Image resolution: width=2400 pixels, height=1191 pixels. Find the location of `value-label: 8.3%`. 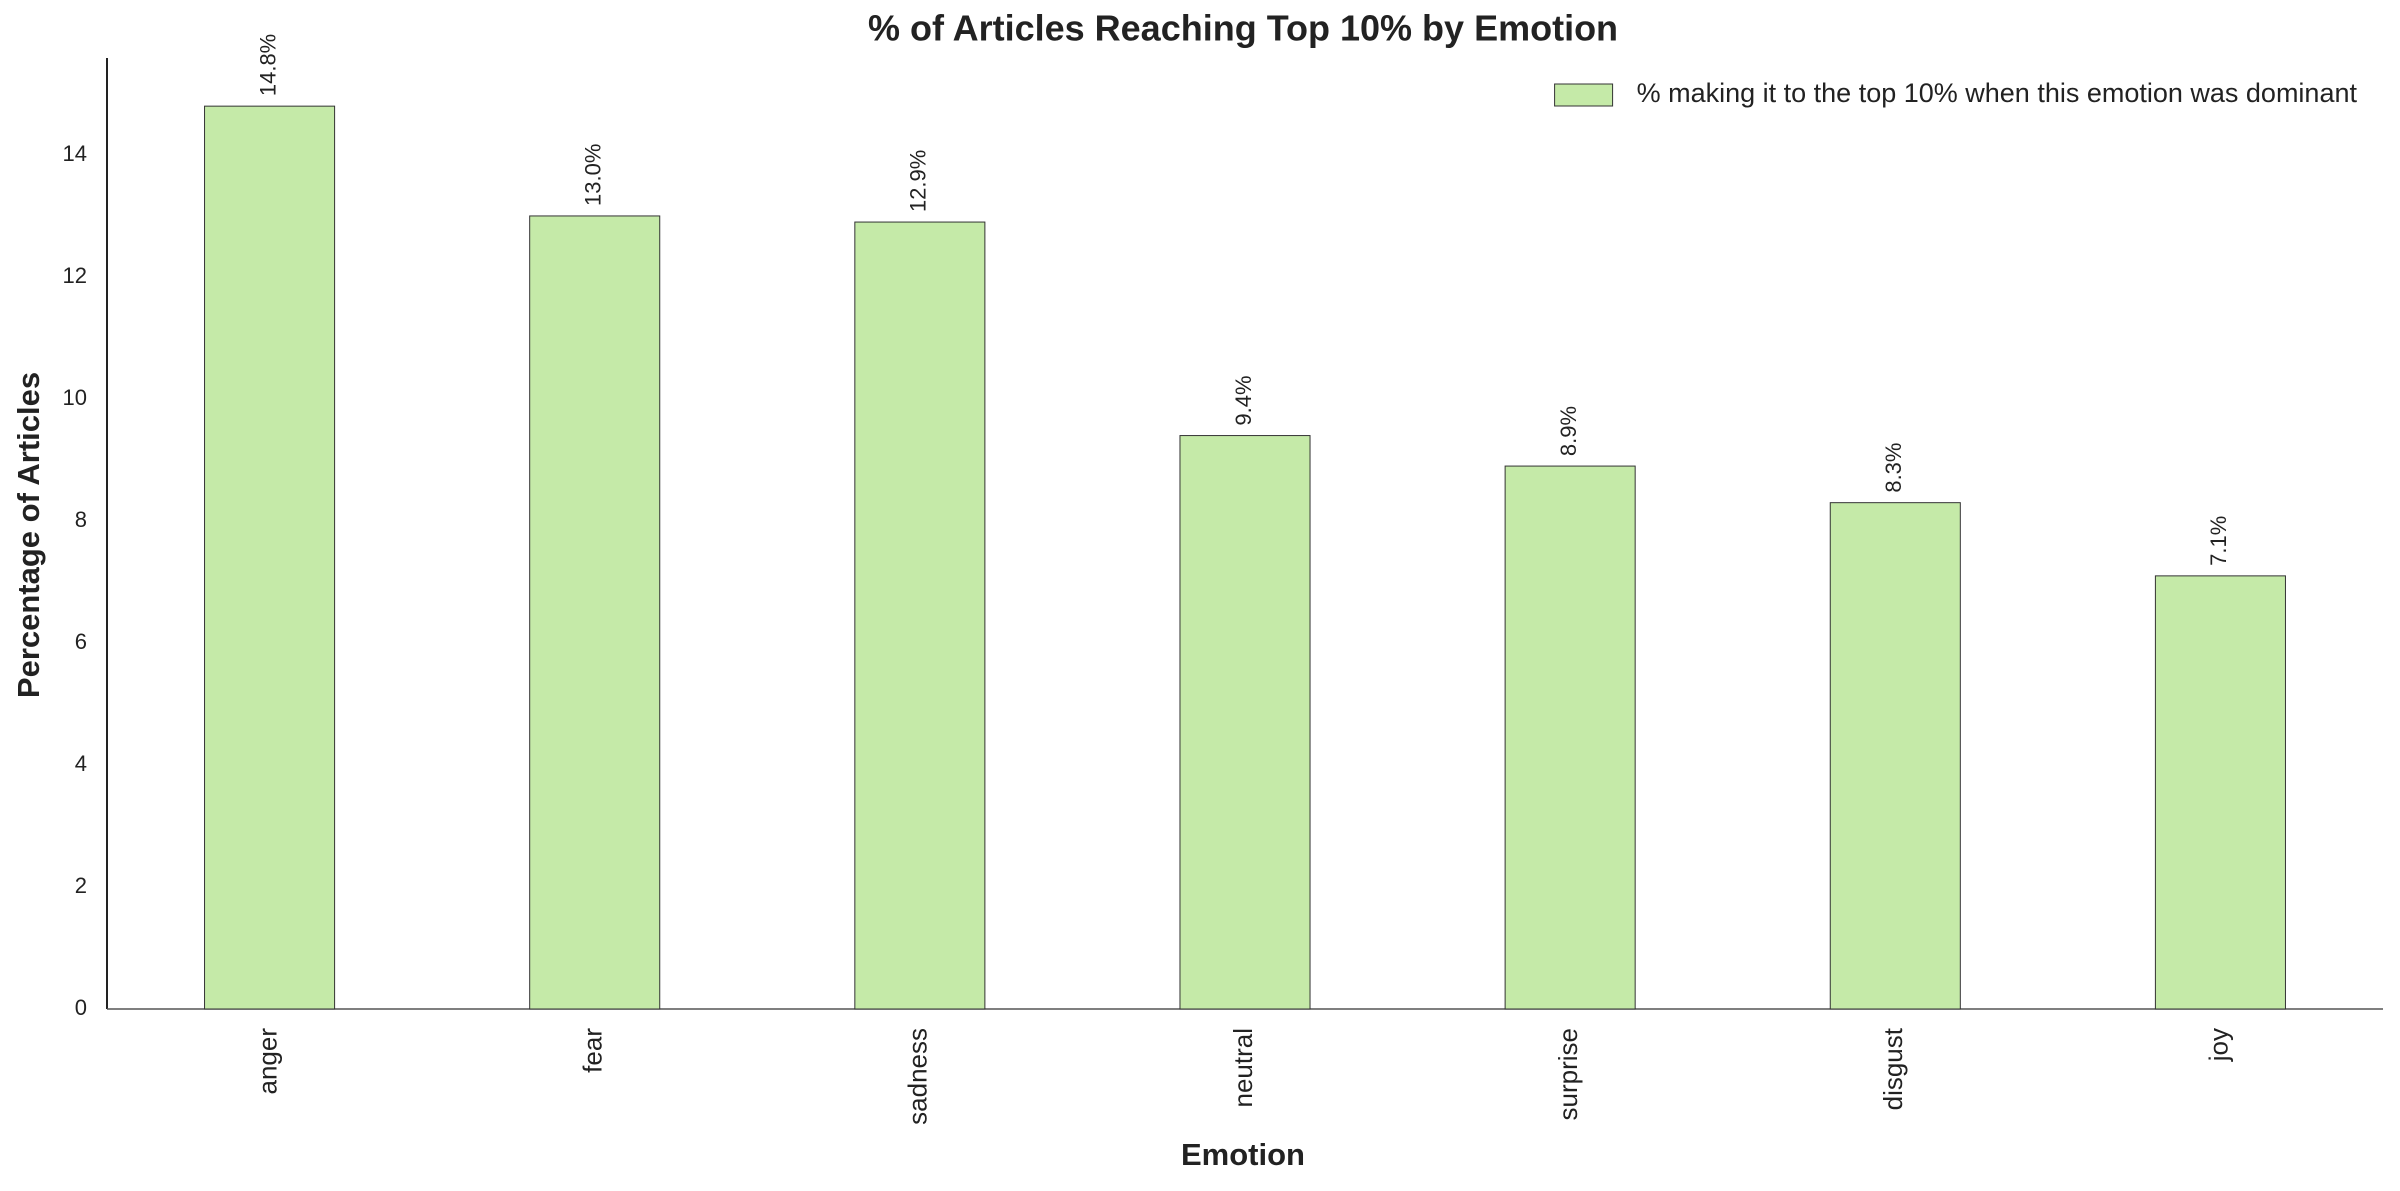

value-label: 8.3% is located at coordinates (1893, 468).